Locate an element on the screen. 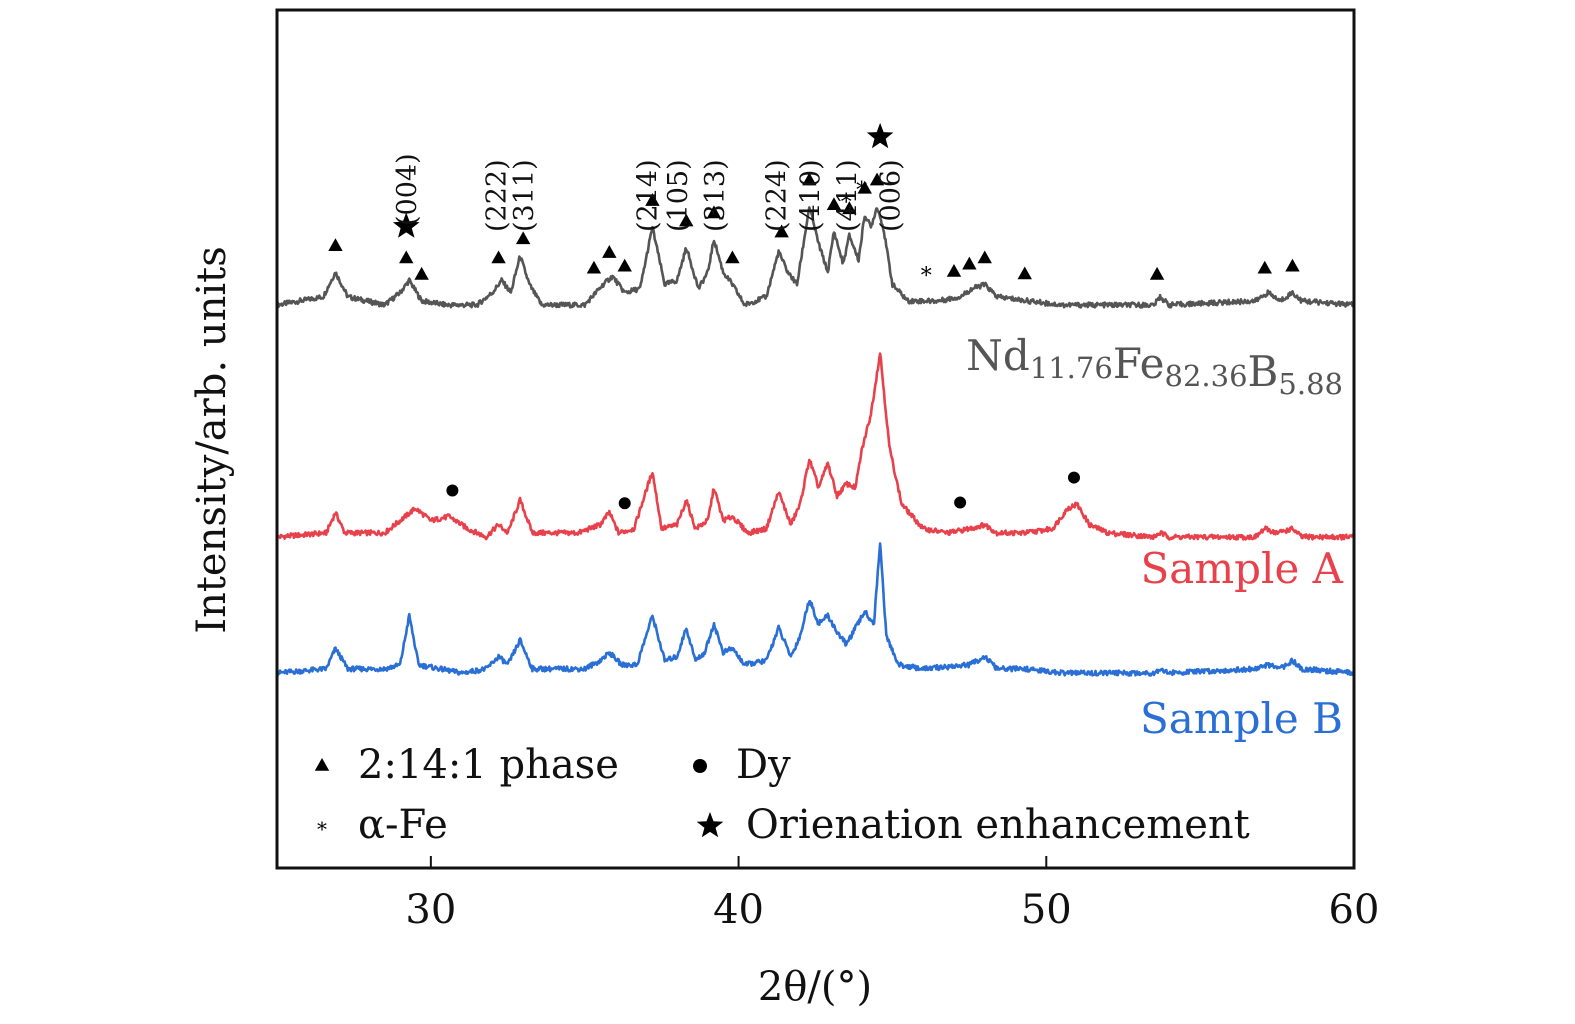 The image size is (1575, 1024). y-axis-title: Intensity/arb. units is located at coordinates (212, 439).